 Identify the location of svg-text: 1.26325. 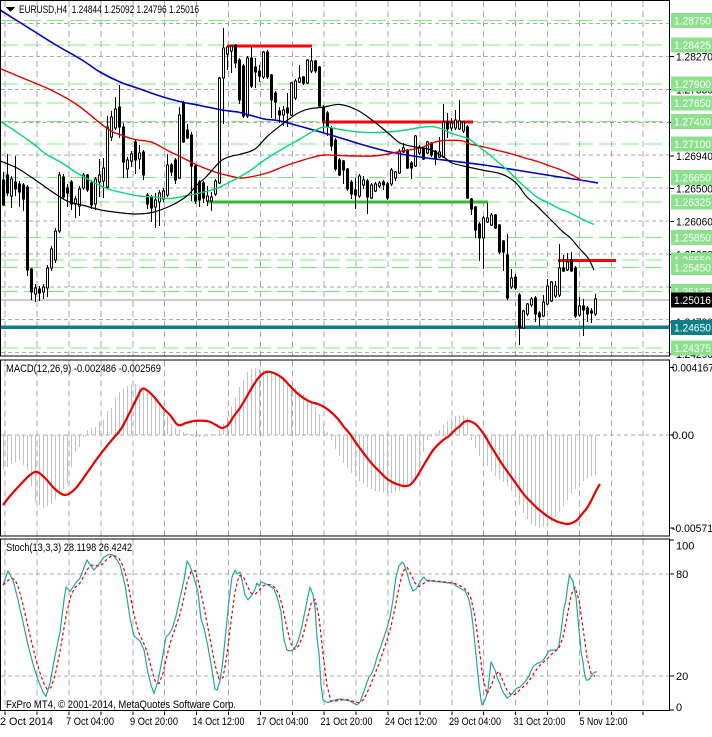
(692, 203).